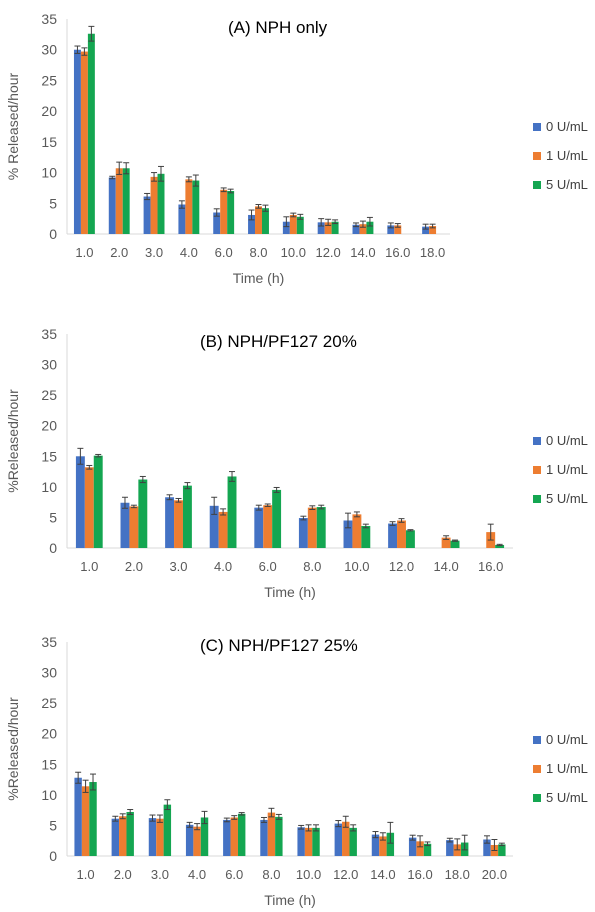  What do you see at coordinates (494, 874) in the screenshot?
I see `x-tick-label: 20.0` at bounding box center [494, 874].